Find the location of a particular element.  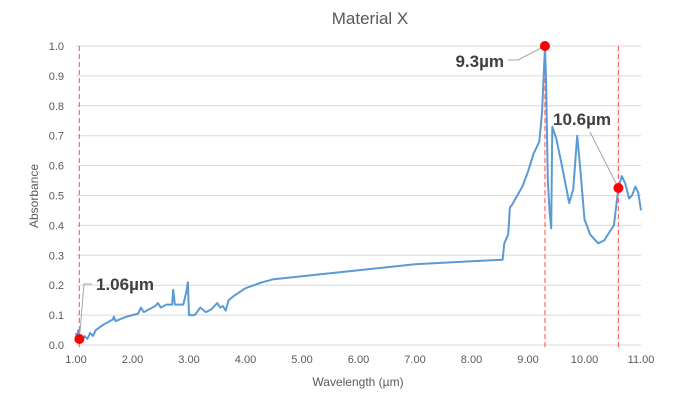

y-tick-label: 0.4 is located at coordinates (56, 226).